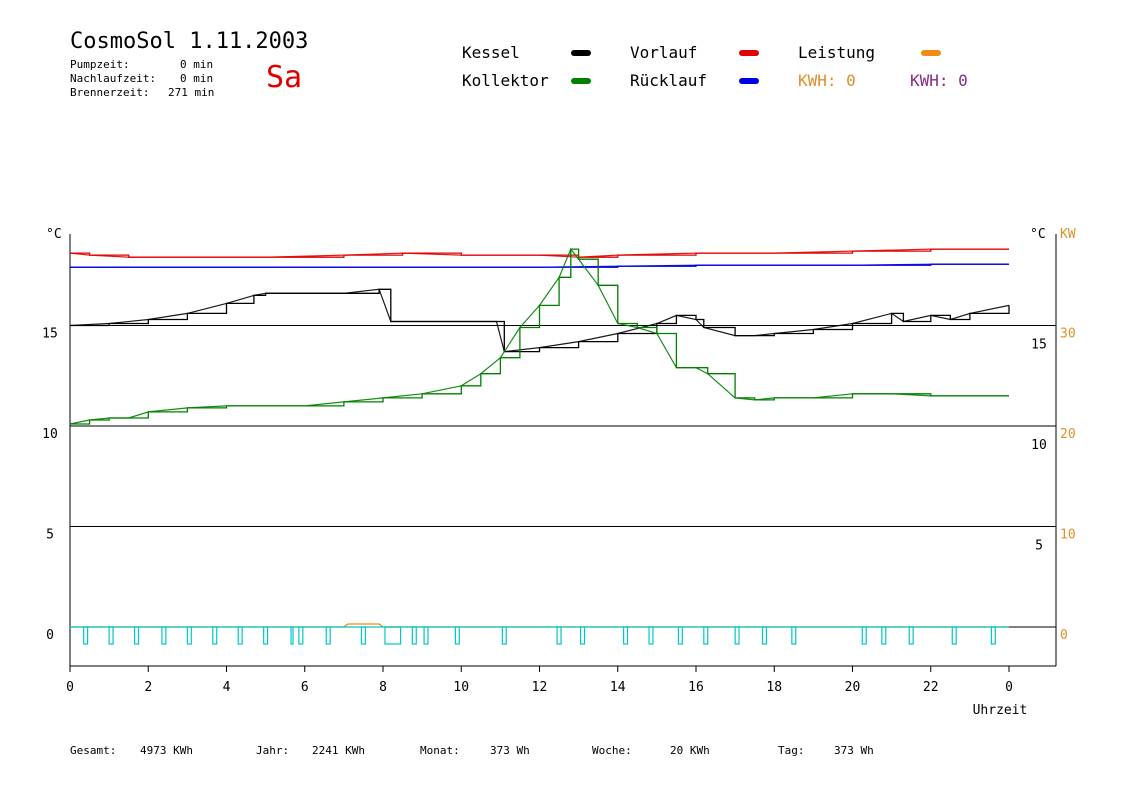 The image size is (1148, 812). What do you see at coordinates (54, 234) in the screenshot?
I see `left-axis-unit: °C` at bounding box center [54, 234].